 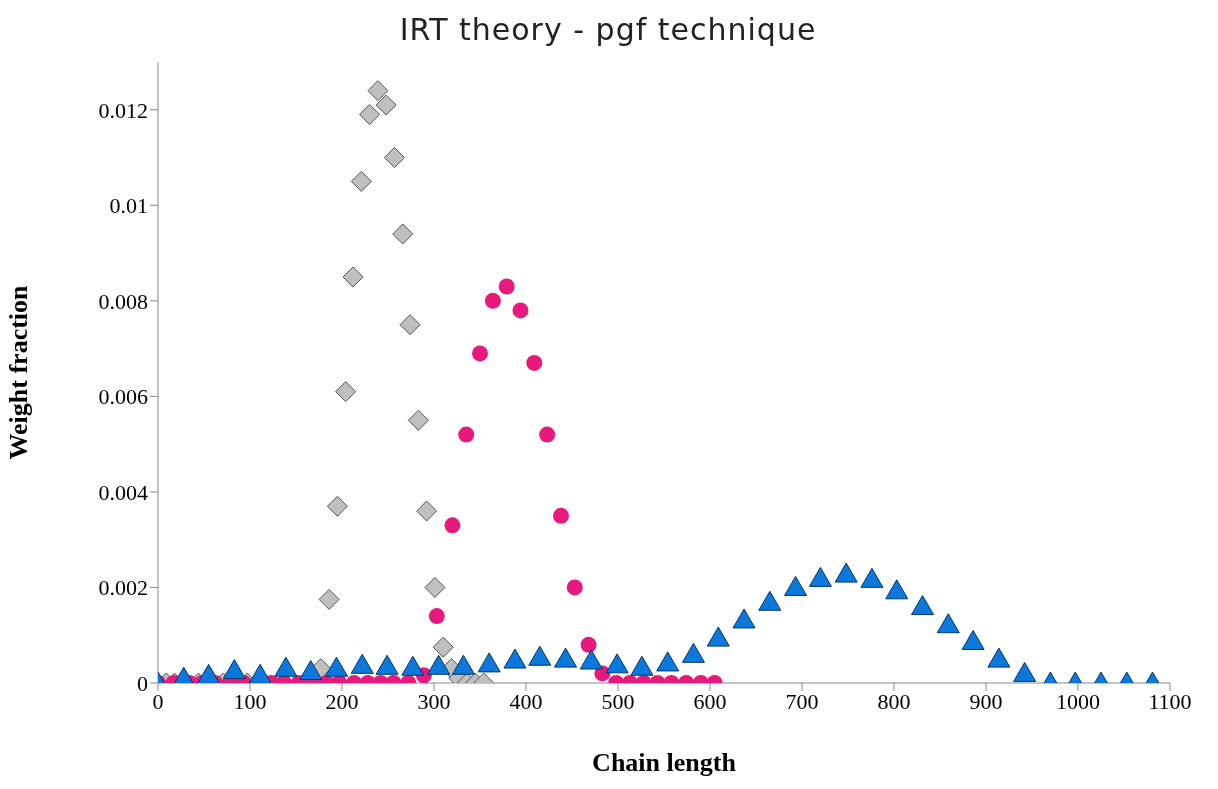 What do you see at coordinates (1078, 701) in the screenshot?
I see `x-tick-label: 1000` at bounding box center [1078, 701].